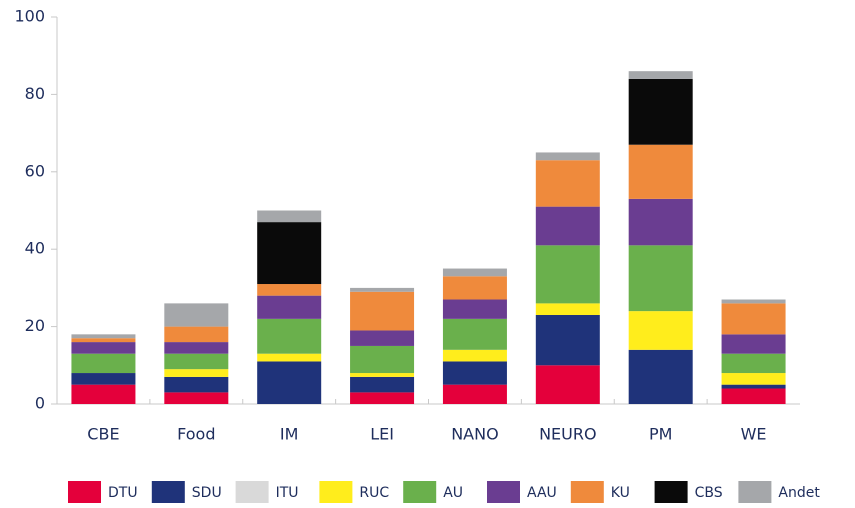 The width and height of the screenshot is (855, 508). I want to click on legend-label: AAU, so click(542, 493).